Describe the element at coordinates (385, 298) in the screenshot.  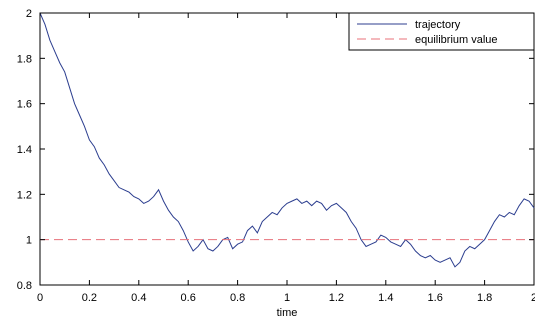
I see `x-tick-label: 1.4` at that location.